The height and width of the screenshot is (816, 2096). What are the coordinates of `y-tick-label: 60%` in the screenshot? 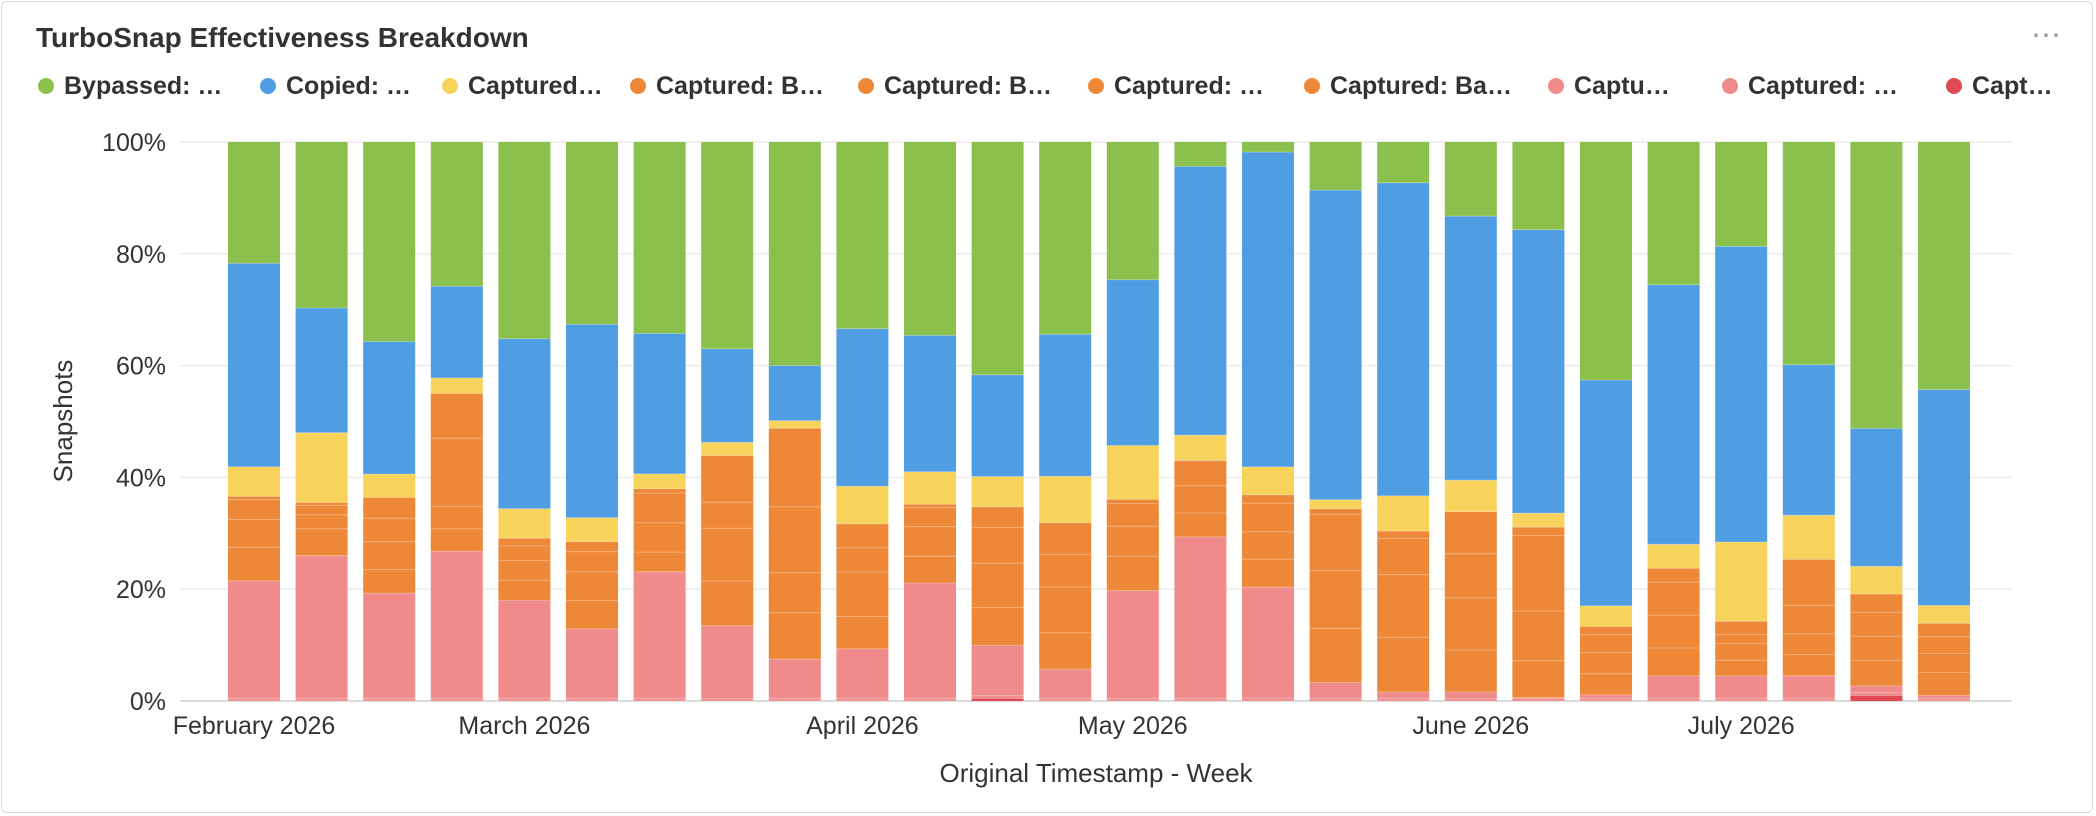 It's located at (141, 367).